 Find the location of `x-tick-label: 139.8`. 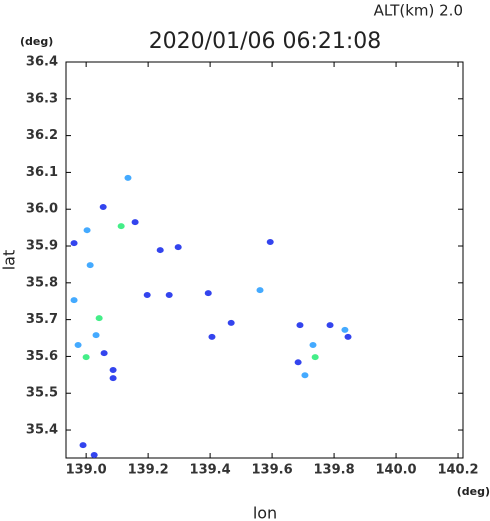

x-tick-label: 139.8 is located at coordinates (334, 470).